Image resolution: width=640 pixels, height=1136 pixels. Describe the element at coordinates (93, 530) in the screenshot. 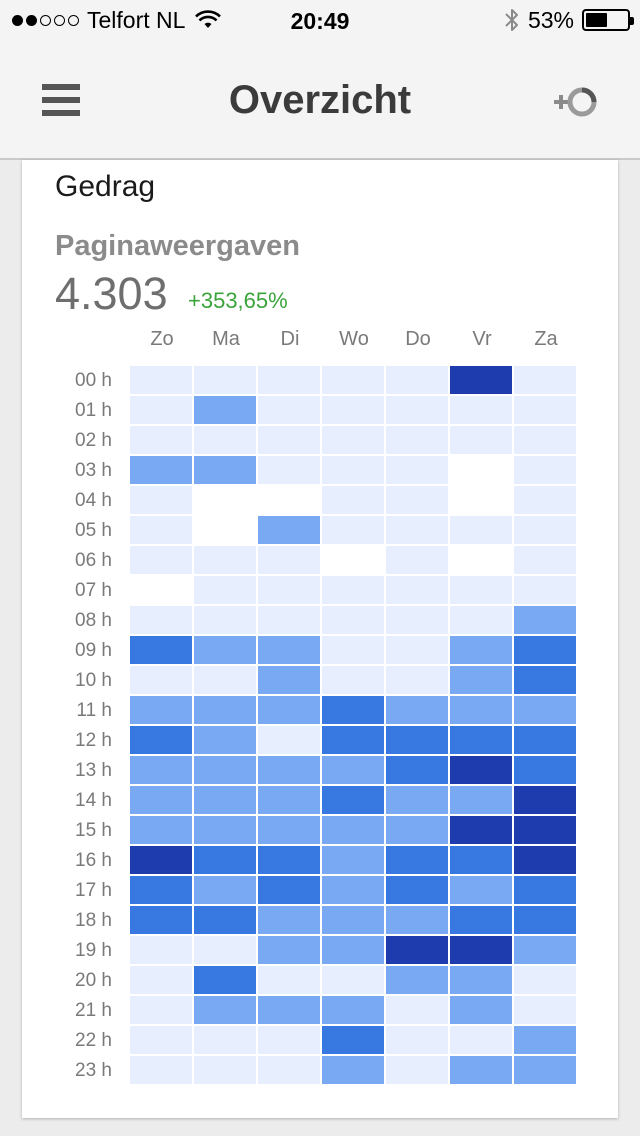

I see `hour-label: 05 h` at that location.